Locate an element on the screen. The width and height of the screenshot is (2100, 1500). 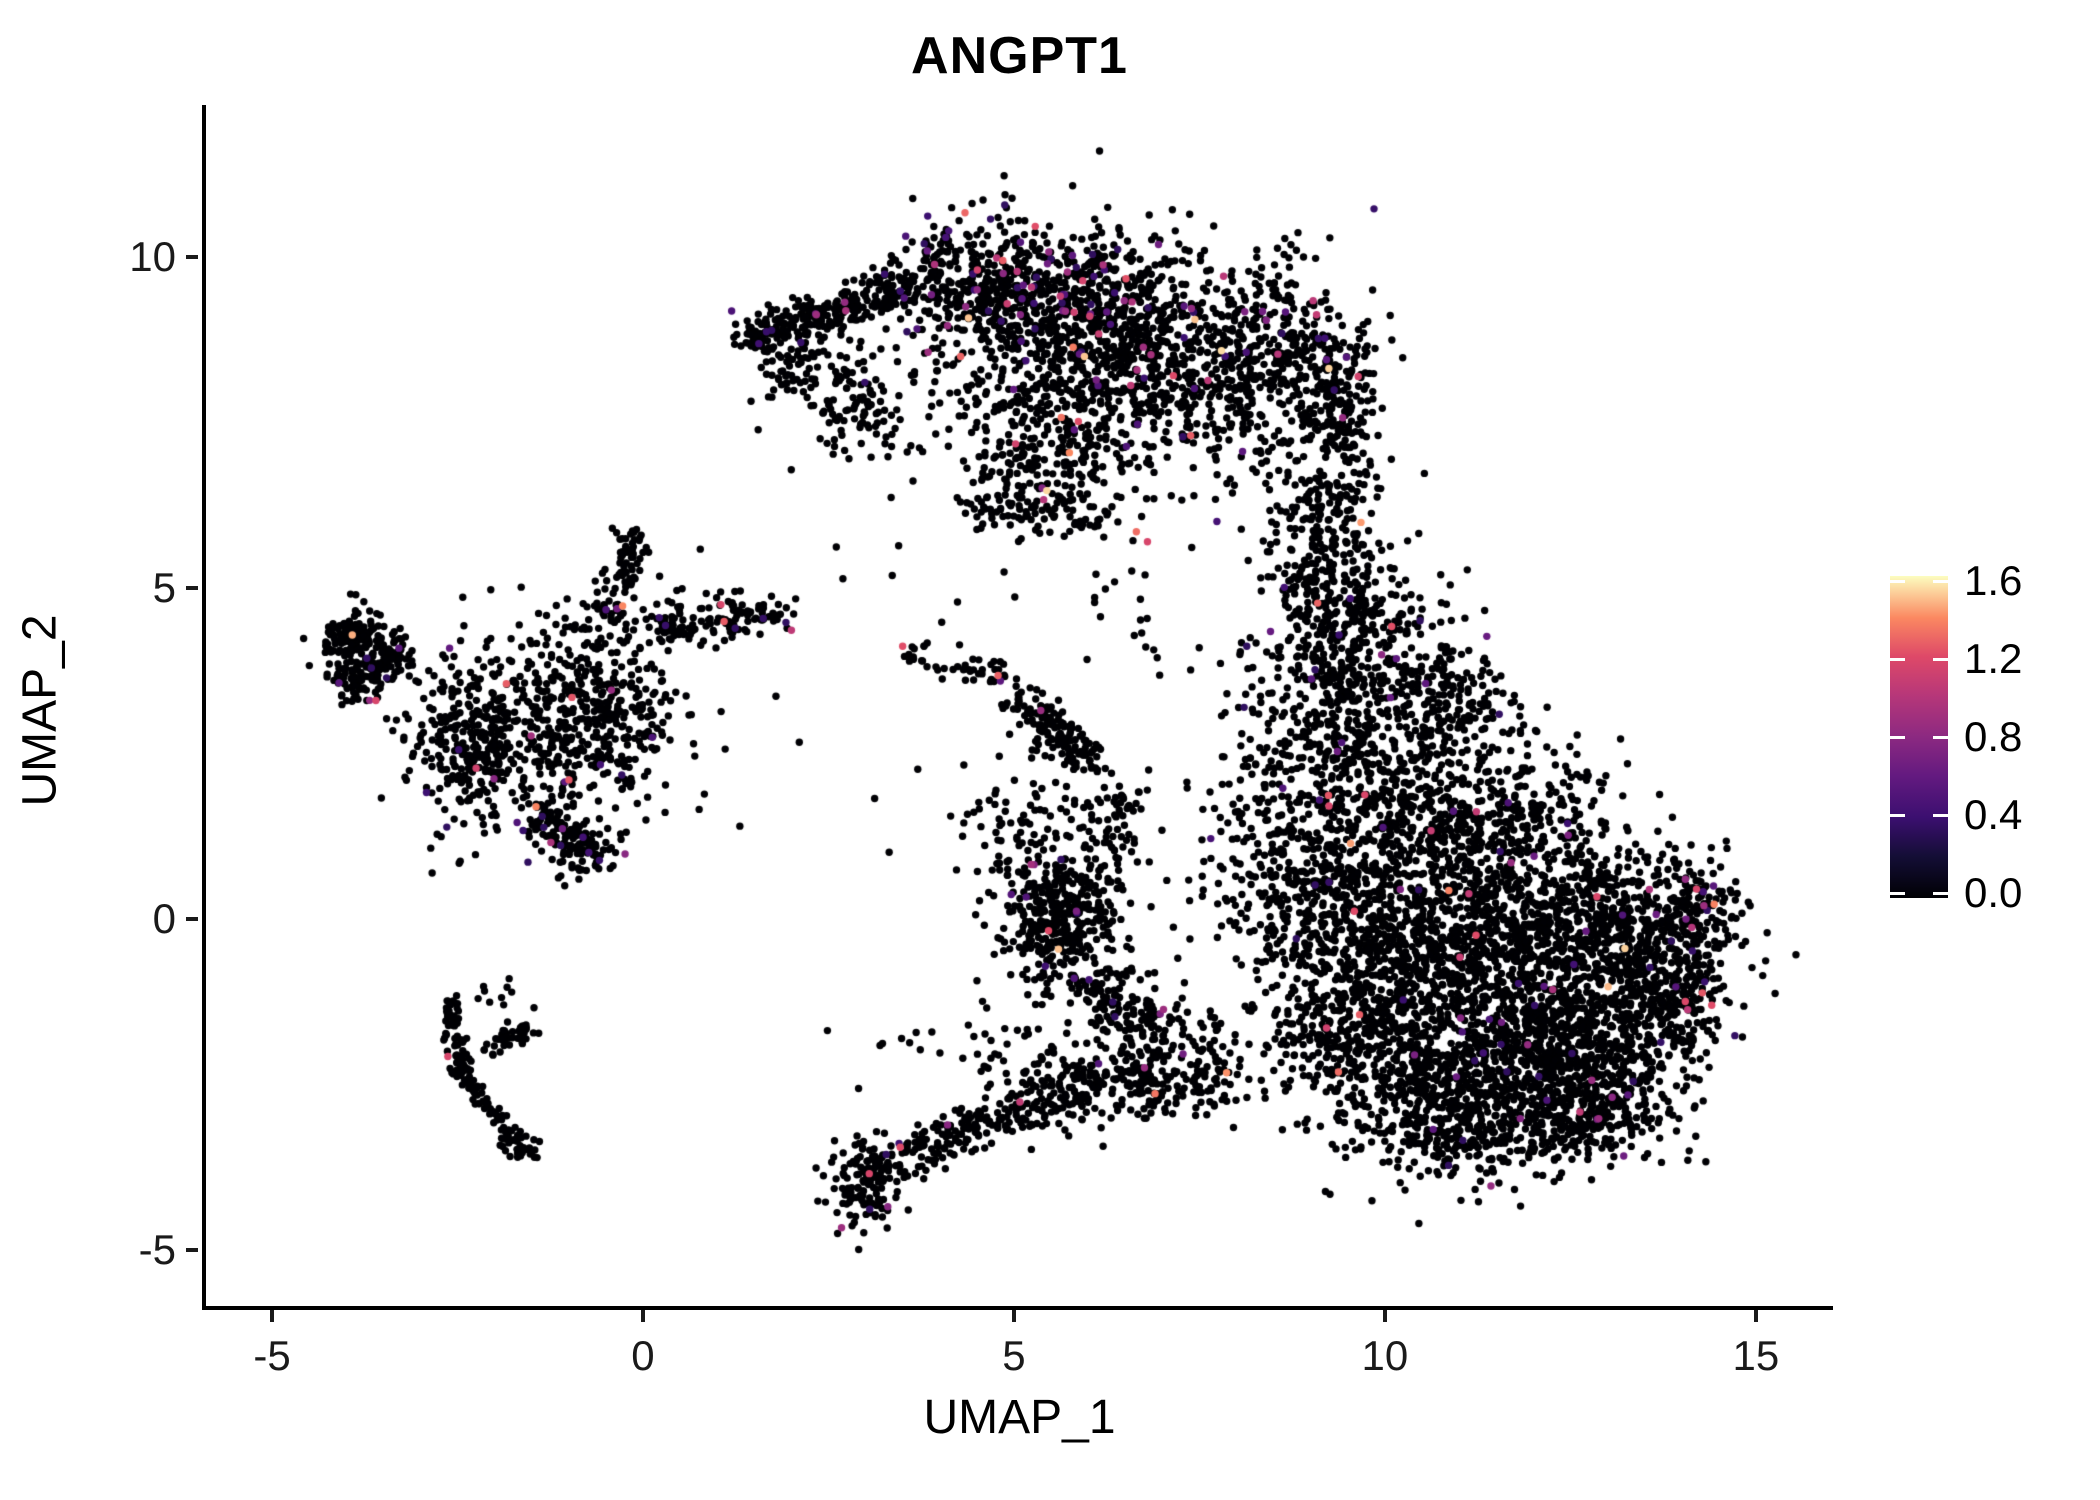
x-tick-label: -5 is located at coordinates (272, 1355).